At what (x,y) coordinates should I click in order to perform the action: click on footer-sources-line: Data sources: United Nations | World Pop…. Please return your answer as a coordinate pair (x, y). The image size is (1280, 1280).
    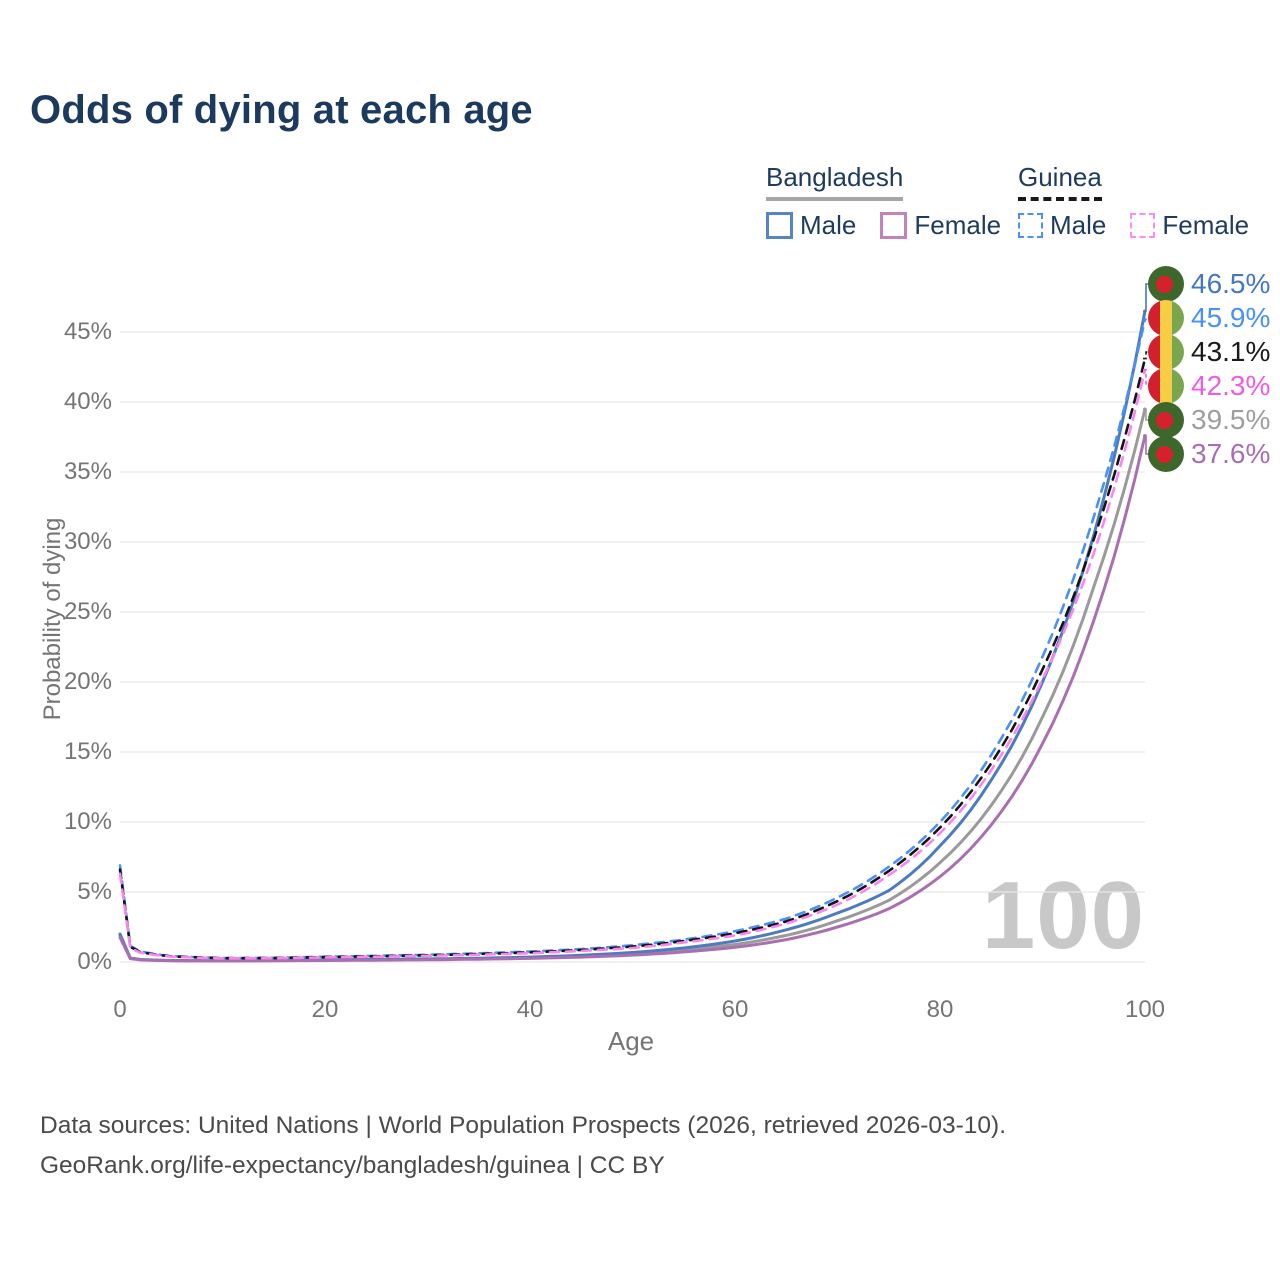
    Looking at the image, I should click on (523, 1125).